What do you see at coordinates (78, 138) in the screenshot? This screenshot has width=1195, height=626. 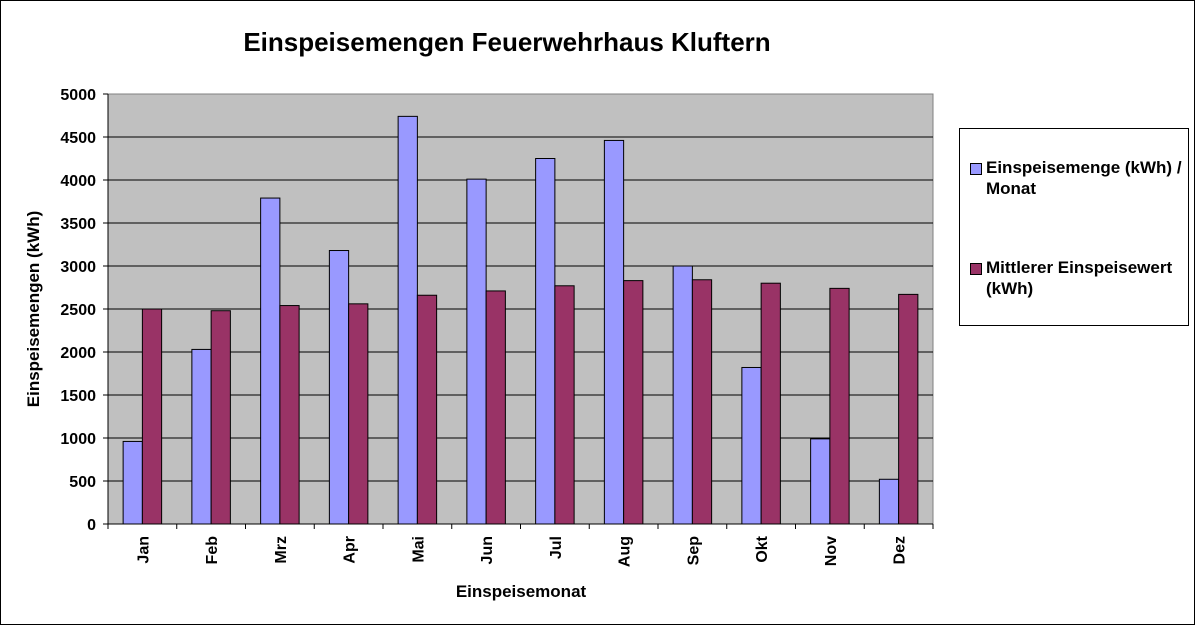 I see `y-tick-label: 4500` at bounding box center [78, 138].